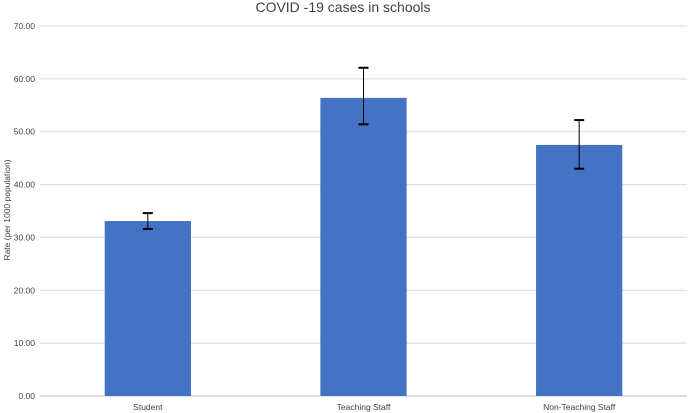 The width and height of the screenshot is (691, 413). Describe the element at coordinates (25, 26) in the screenshot. I see `y-tick-label: 70.00` at that location.